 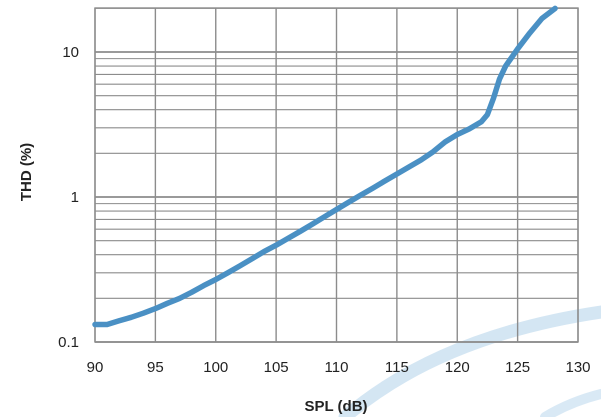 I want to click on x-tick-label: 105, so click(x=276, y=367).